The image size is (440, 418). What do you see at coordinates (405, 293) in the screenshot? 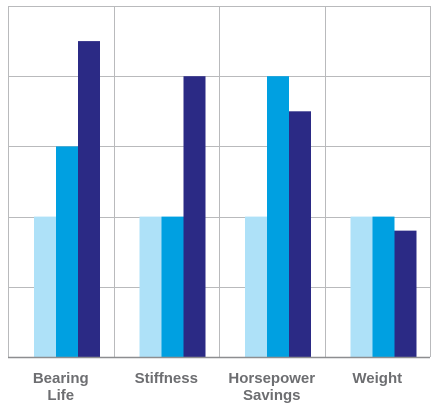
I see `bar-cat3-s2` at bounding box center [405, 293].